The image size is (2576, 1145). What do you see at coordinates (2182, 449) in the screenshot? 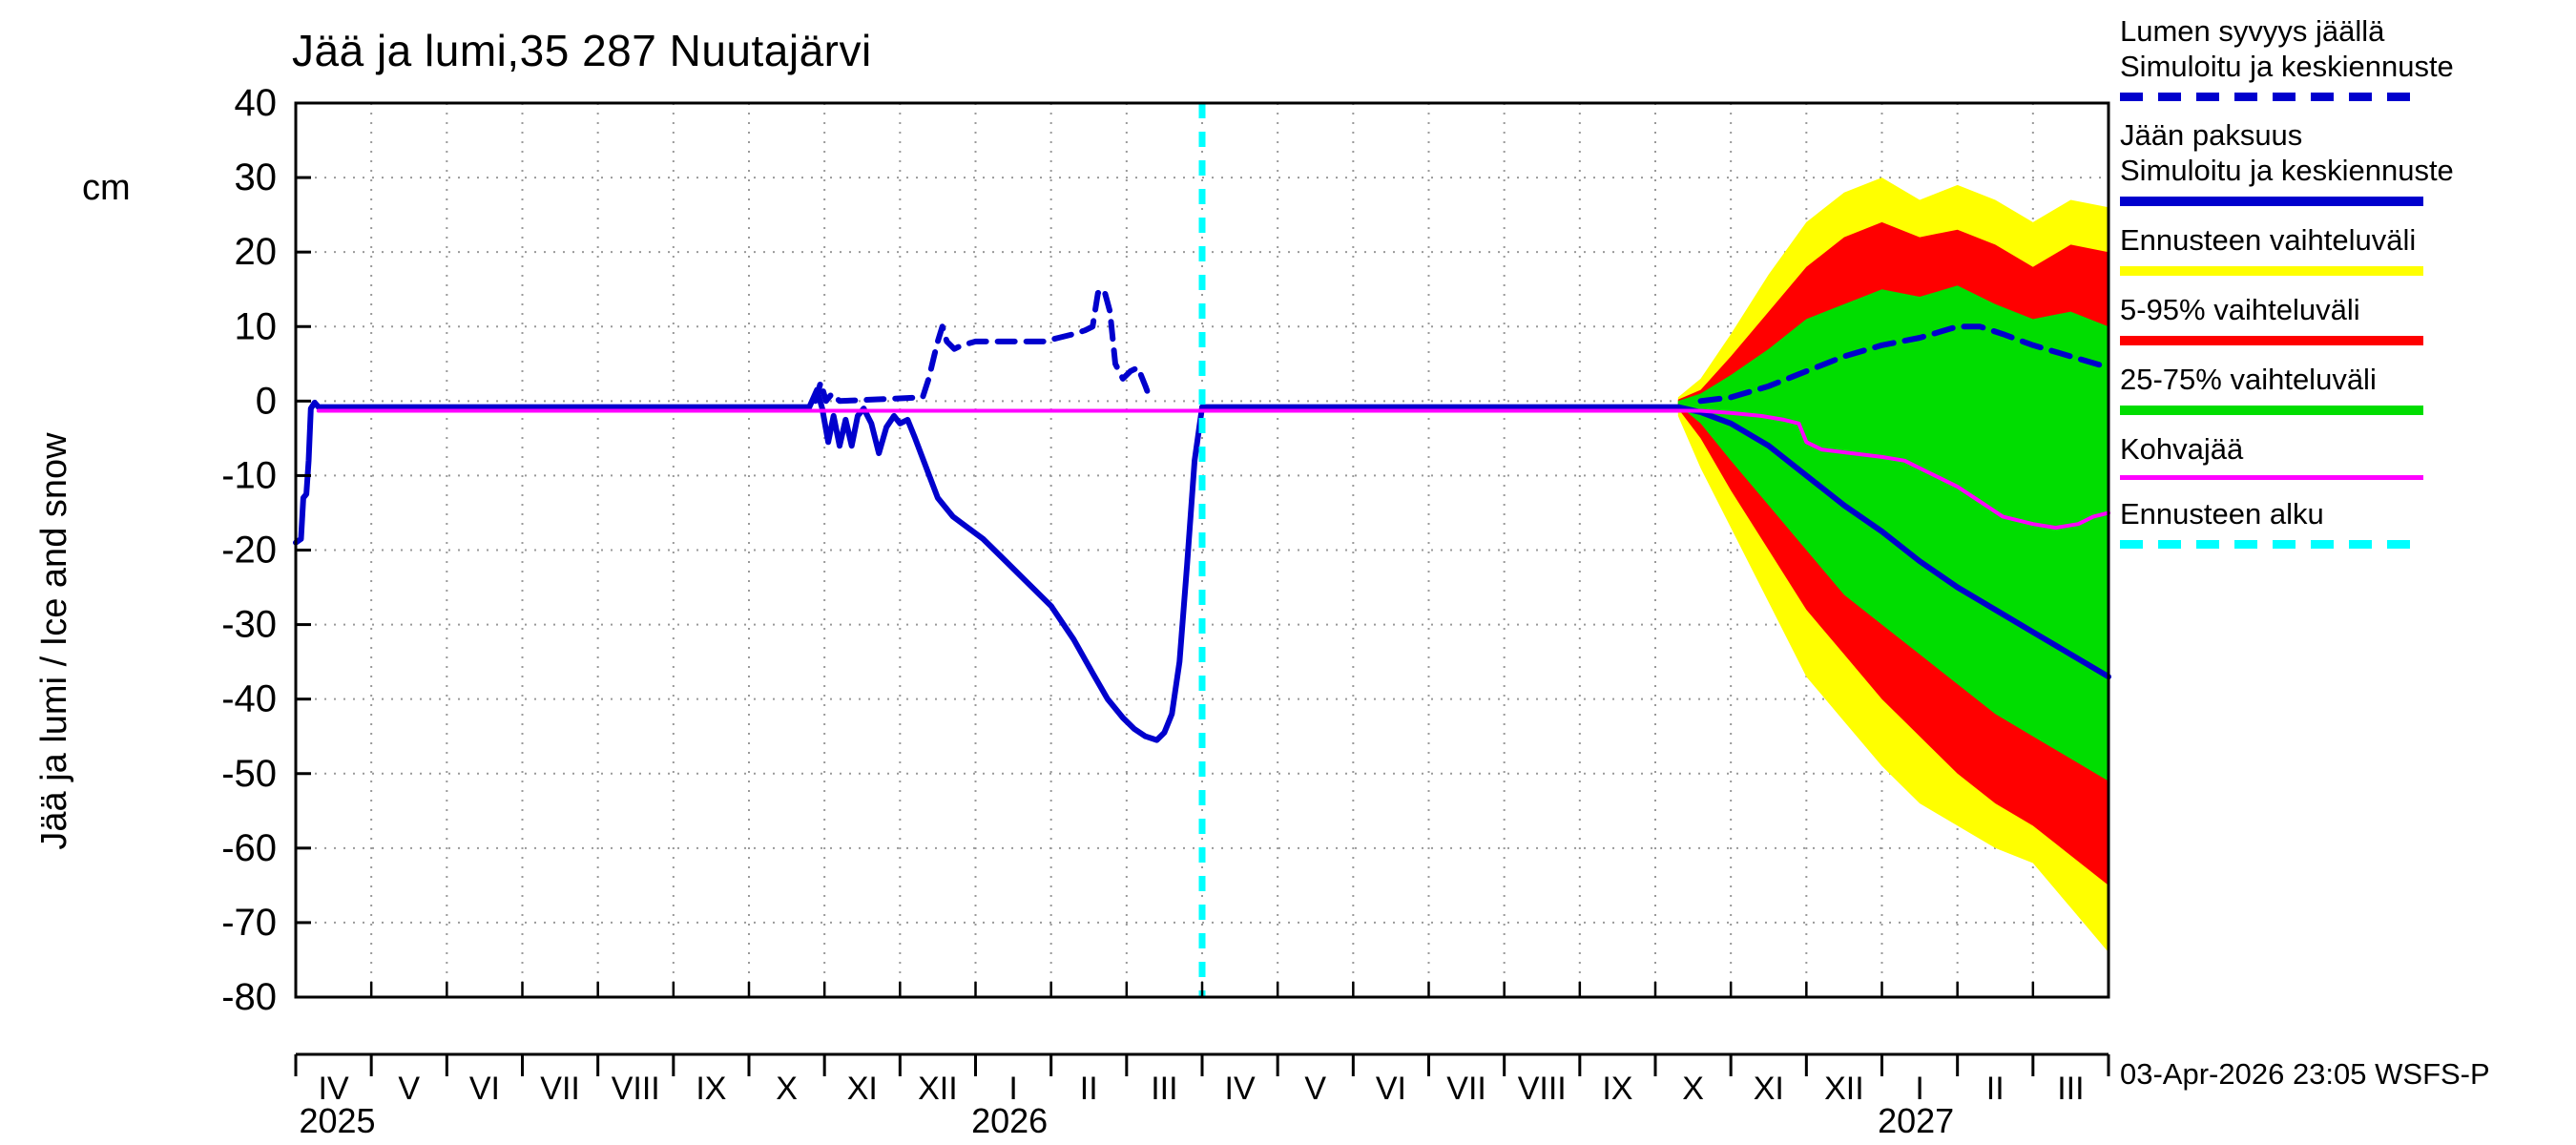
I see `legend-label: Kohvajää` at bounding box center [2182, 449].